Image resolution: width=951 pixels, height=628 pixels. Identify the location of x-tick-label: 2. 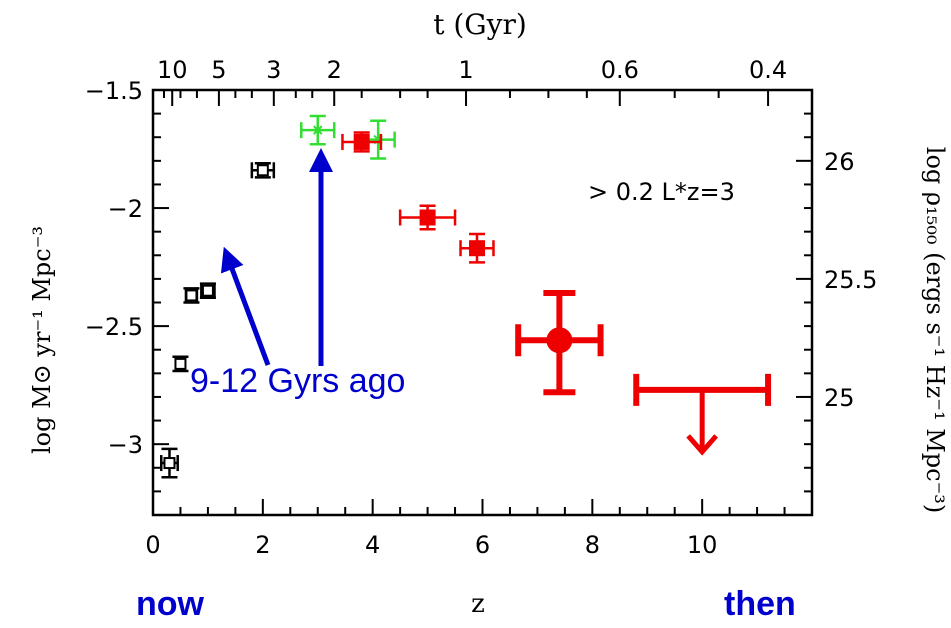
(262, 545).